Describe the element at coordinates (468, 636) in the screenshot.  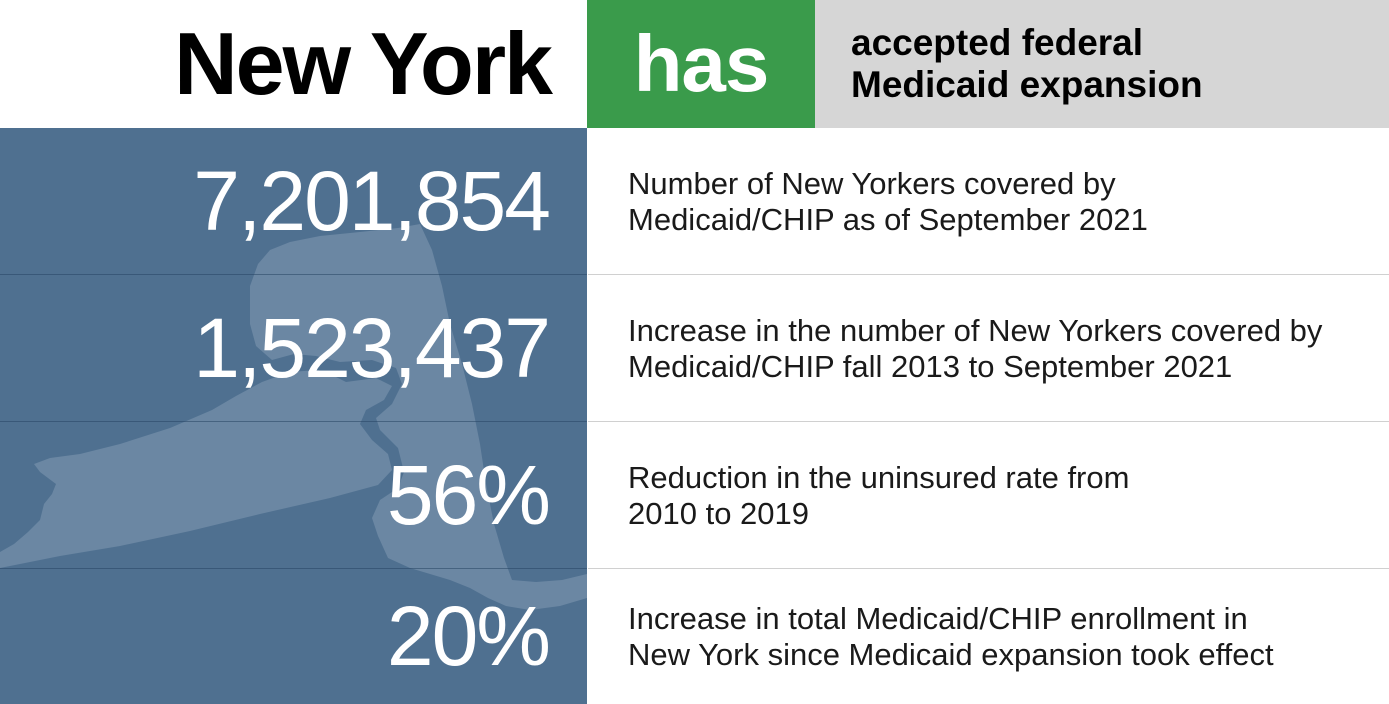
I see `stat-value: 20%` at that location.